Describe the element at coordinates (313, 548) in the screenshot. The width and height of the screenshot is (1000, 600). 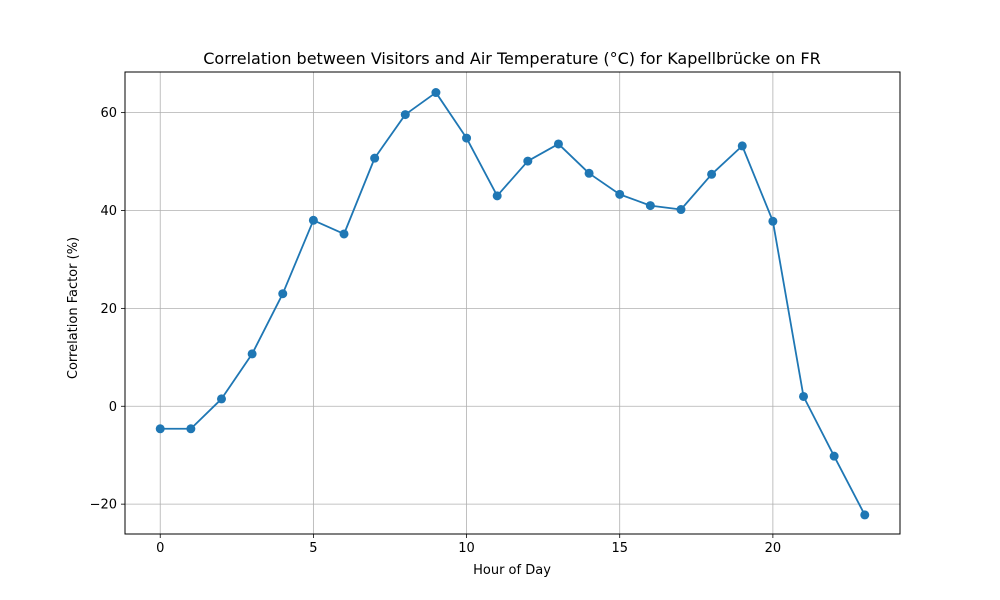
I see `x-tick-label: 5` at that location.